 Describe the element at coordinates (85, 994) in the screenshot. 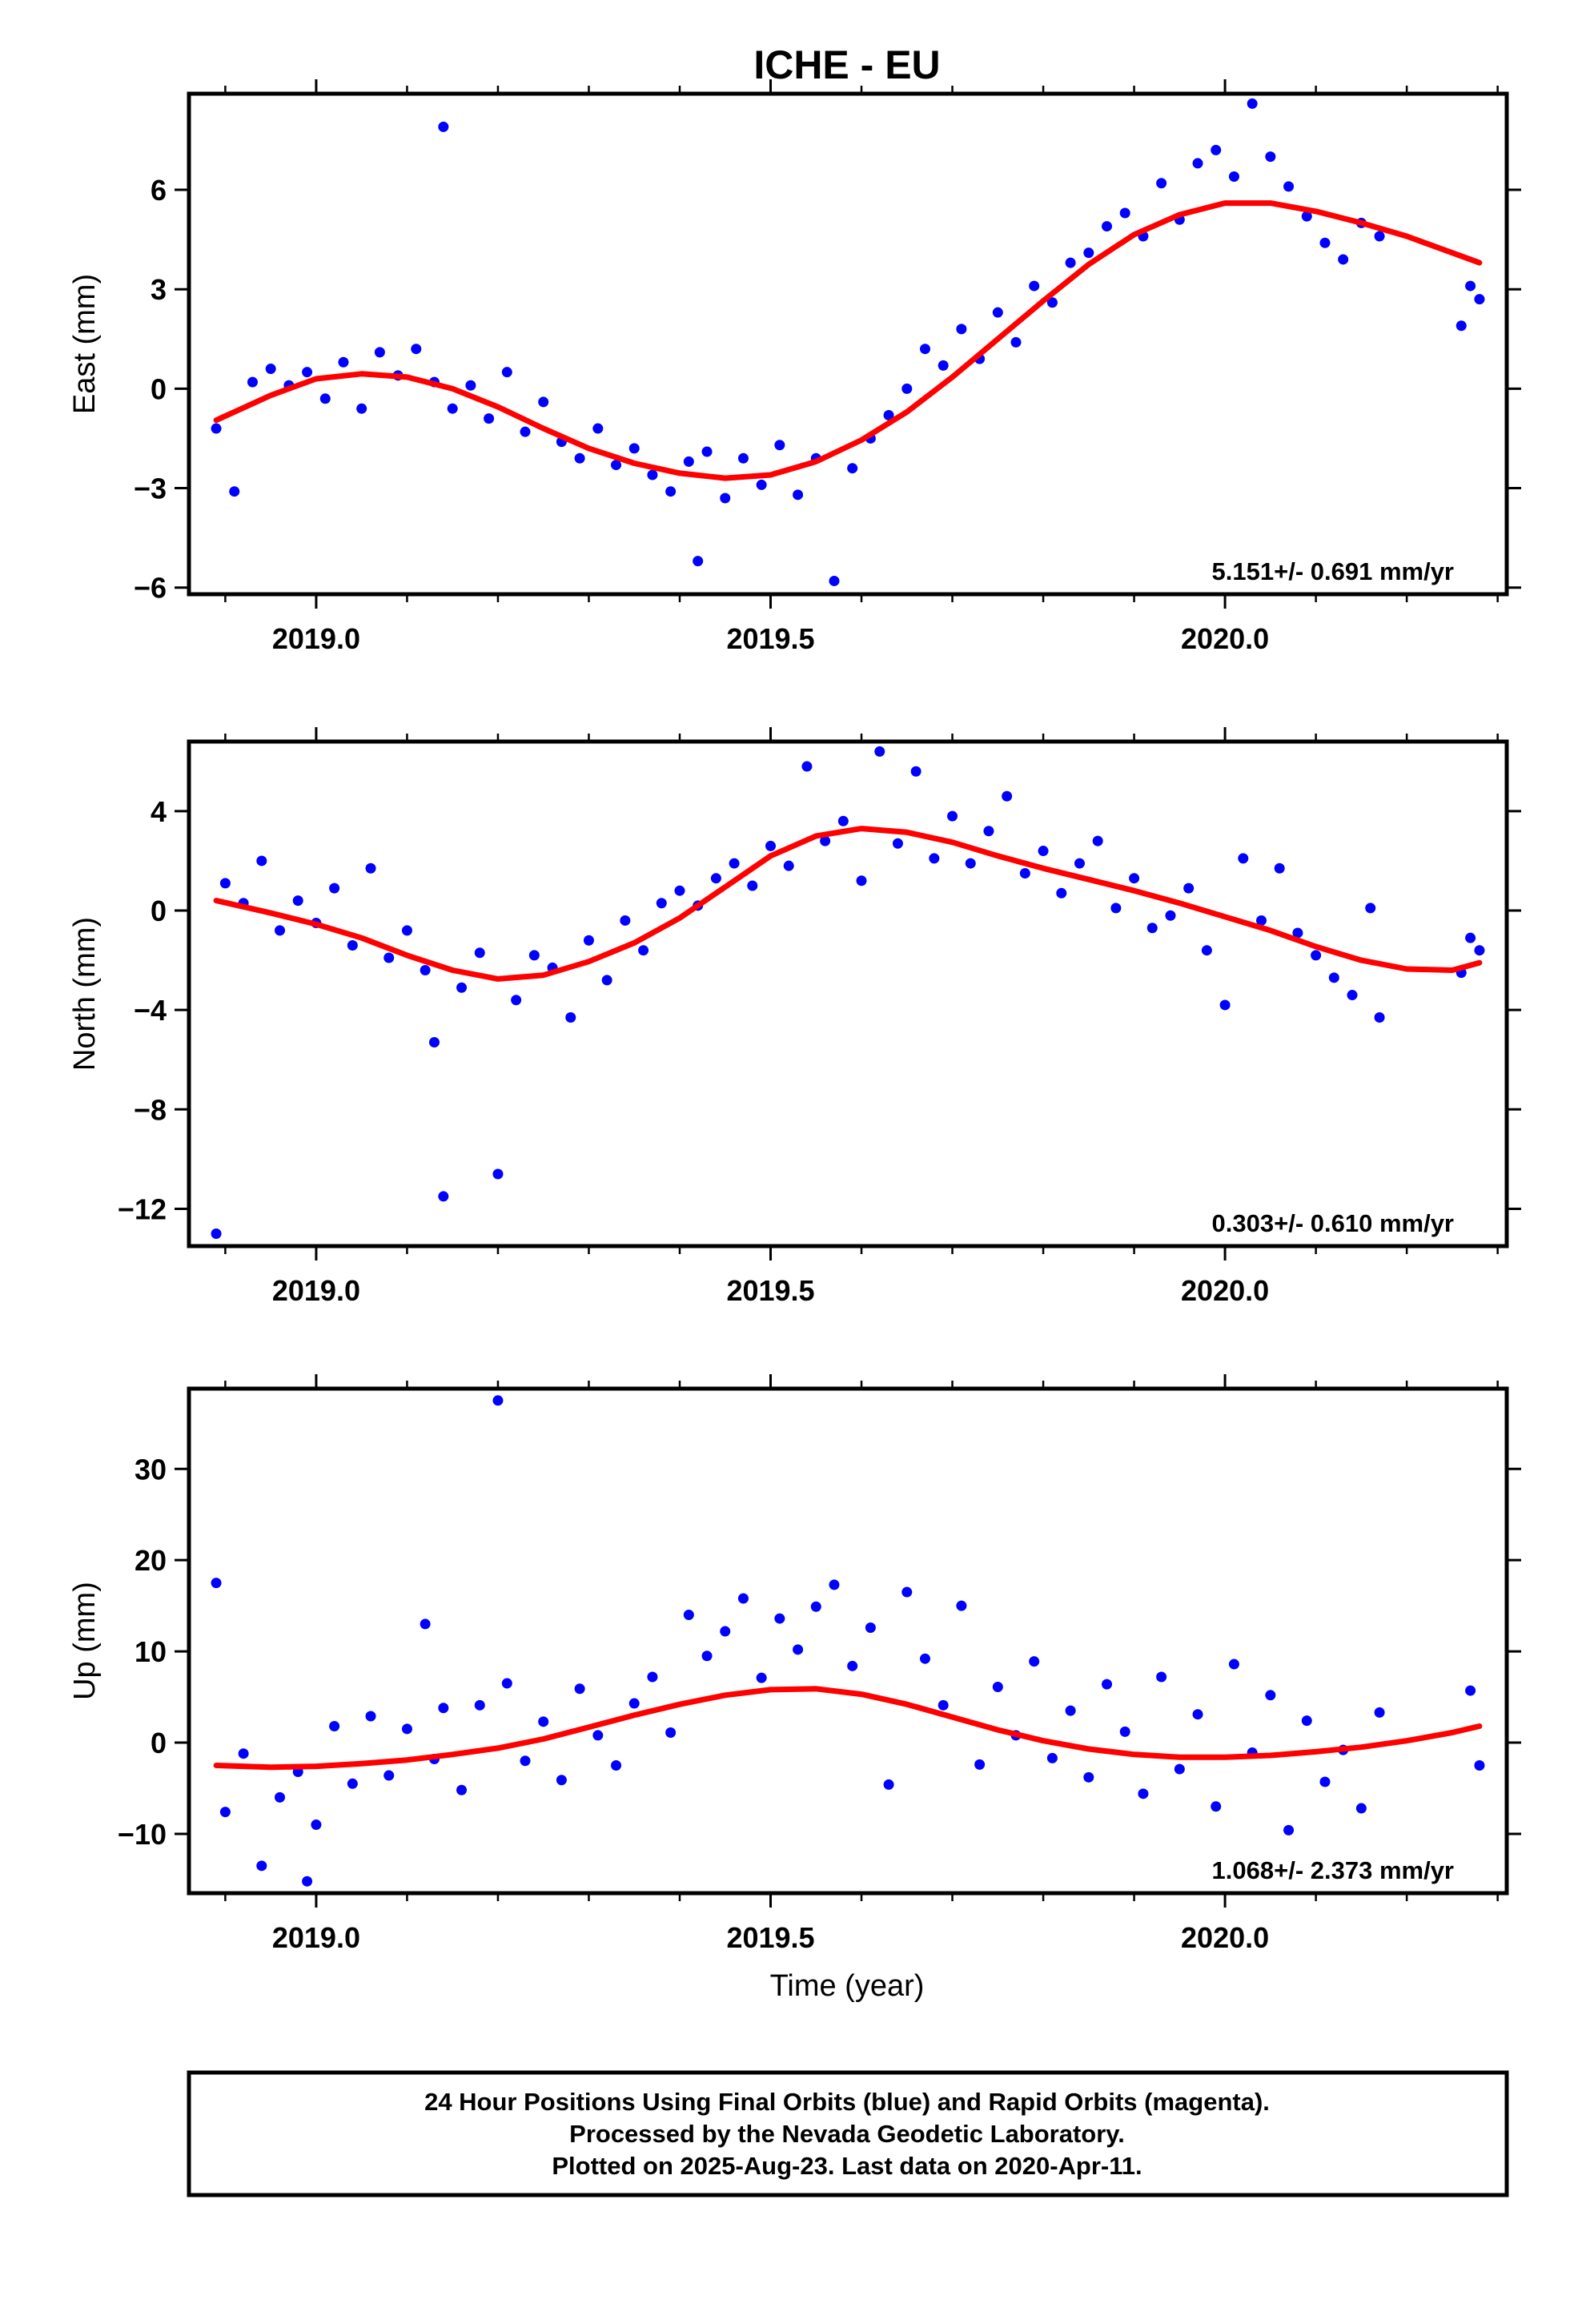

I see `y-axis-label: North (mm)` at that location.